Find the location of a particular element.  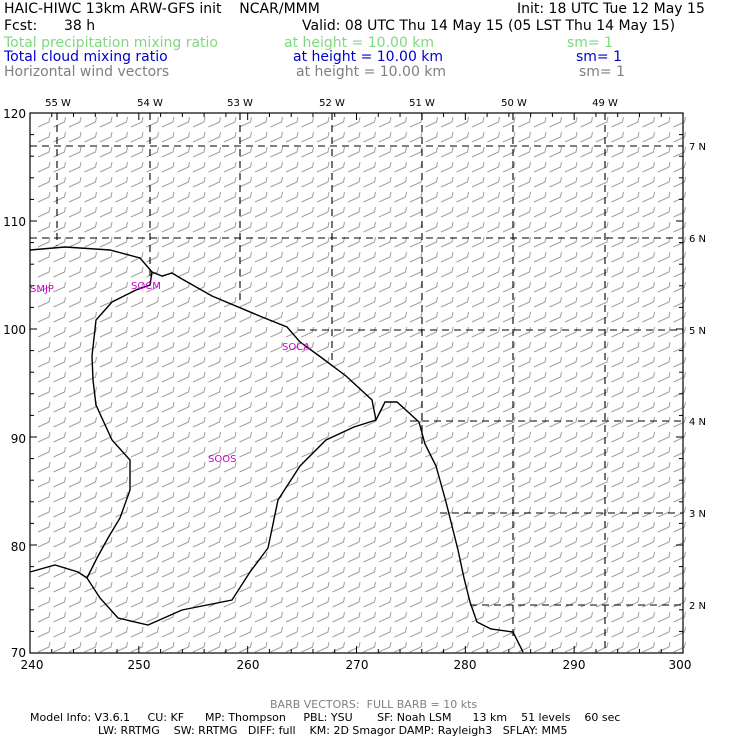

field-wind-name: Horizontal wind vectors is located at coordinates (87, 72).